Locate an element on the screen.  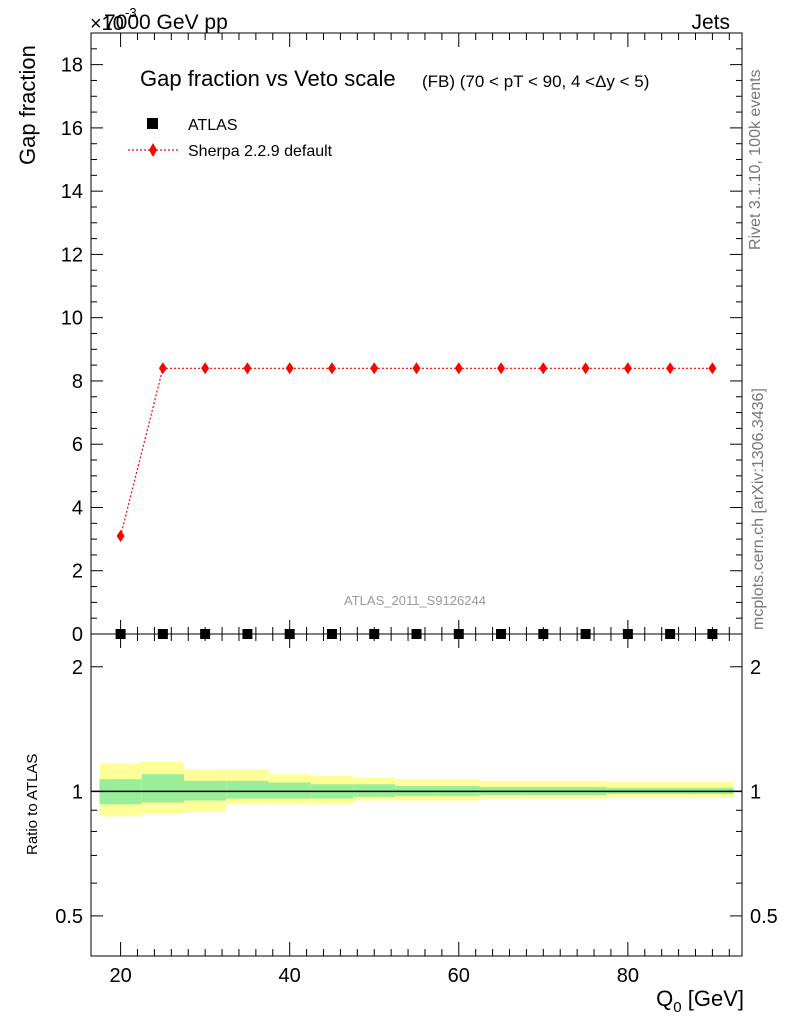
process-label: Jets is located at coordinates (710, 22).